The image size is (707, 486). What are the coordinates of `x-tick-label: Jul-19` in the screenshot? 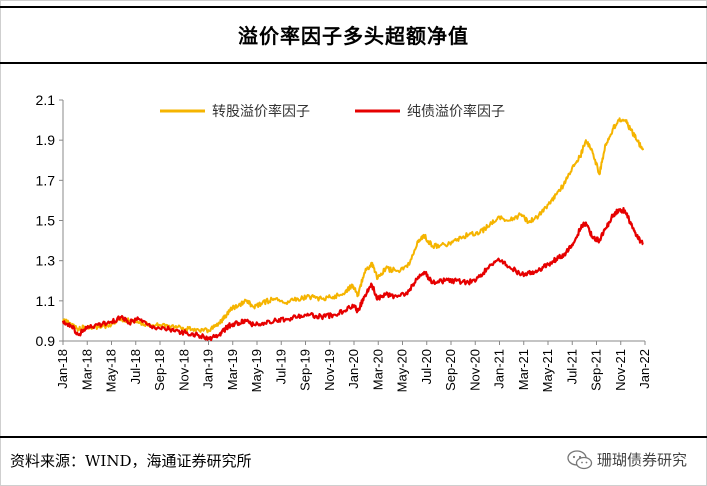 It's located at (280, 366).